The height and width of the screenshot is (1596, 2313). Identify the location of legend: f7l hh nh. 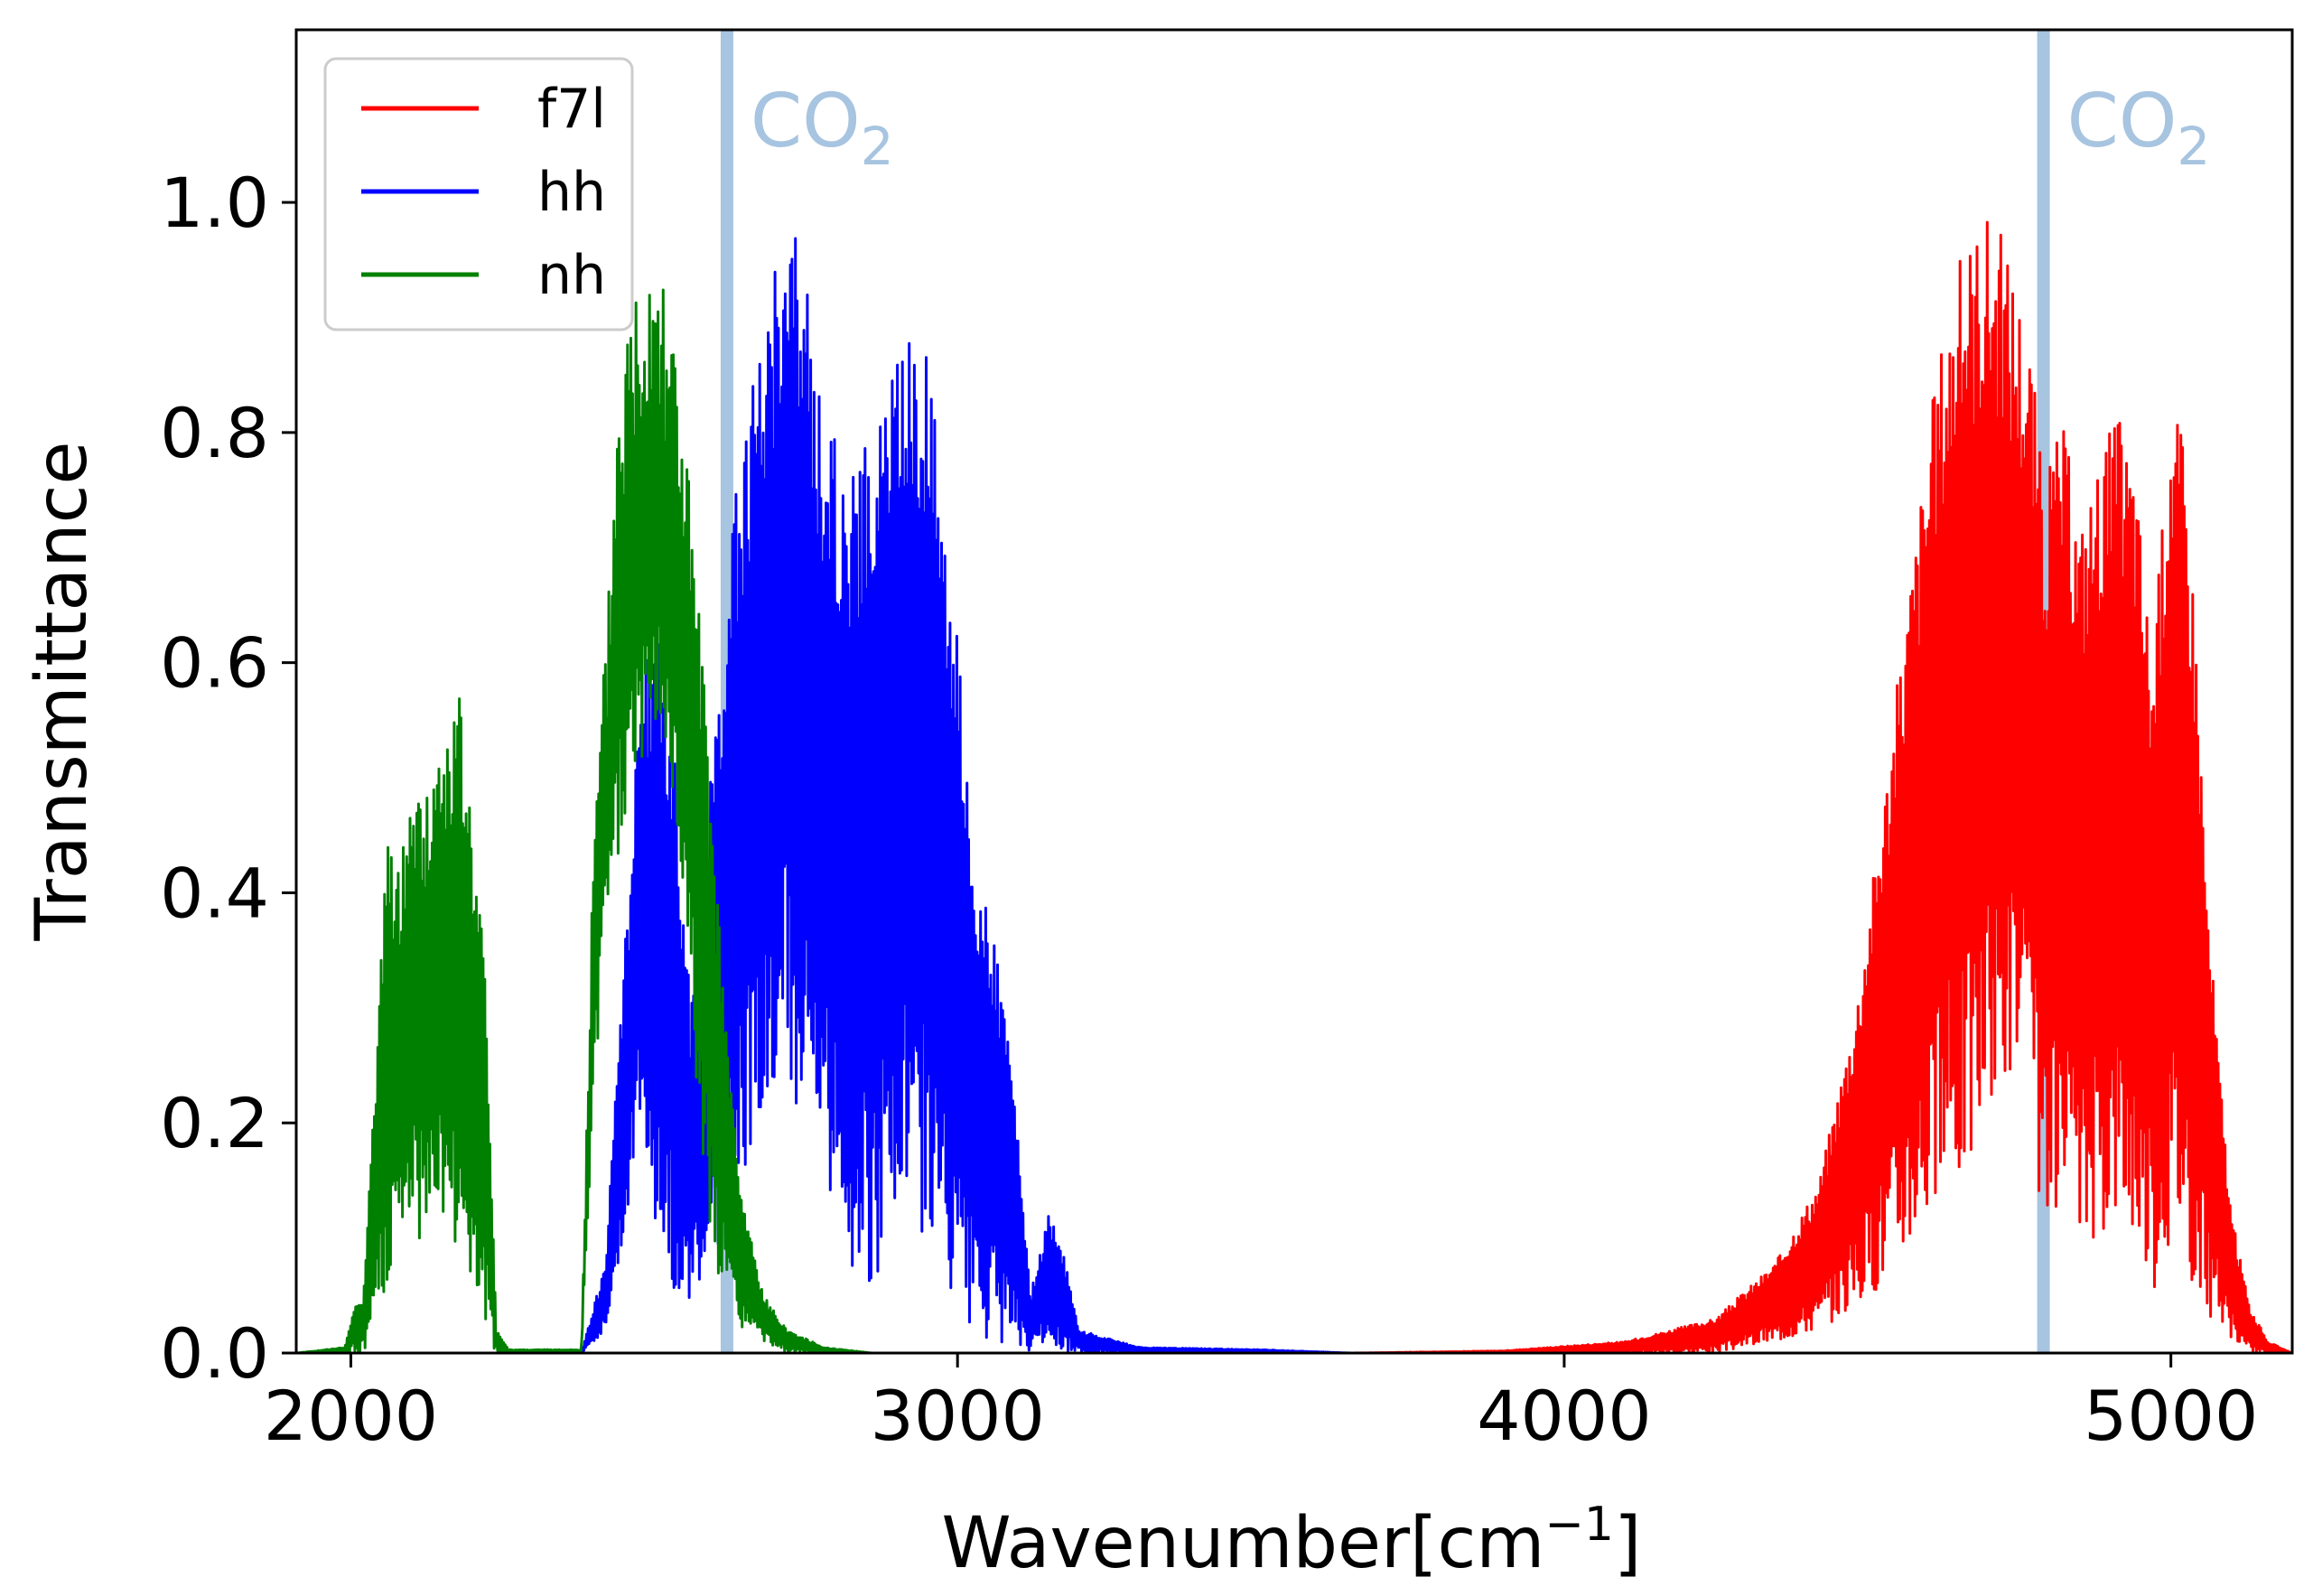
(478, 194).